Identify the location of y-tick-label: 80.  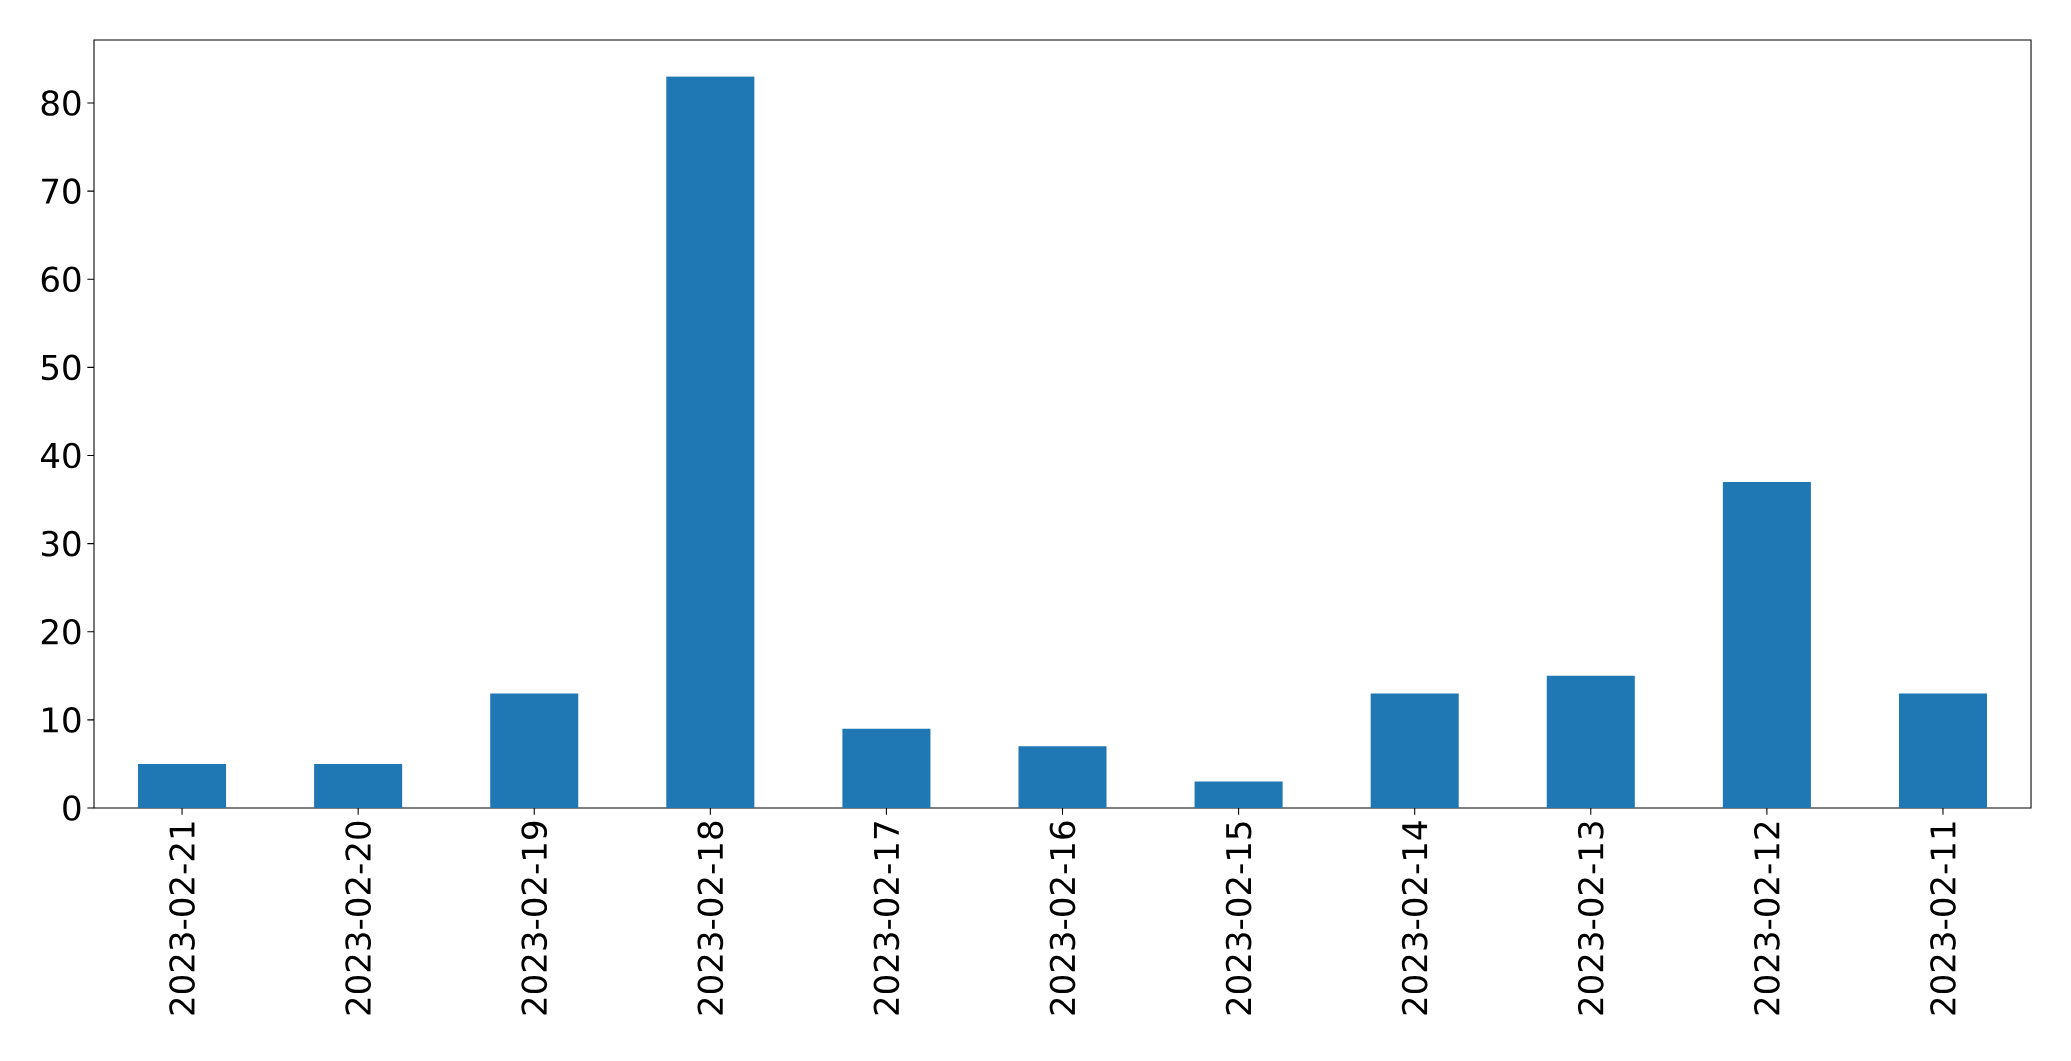
(61, 103).